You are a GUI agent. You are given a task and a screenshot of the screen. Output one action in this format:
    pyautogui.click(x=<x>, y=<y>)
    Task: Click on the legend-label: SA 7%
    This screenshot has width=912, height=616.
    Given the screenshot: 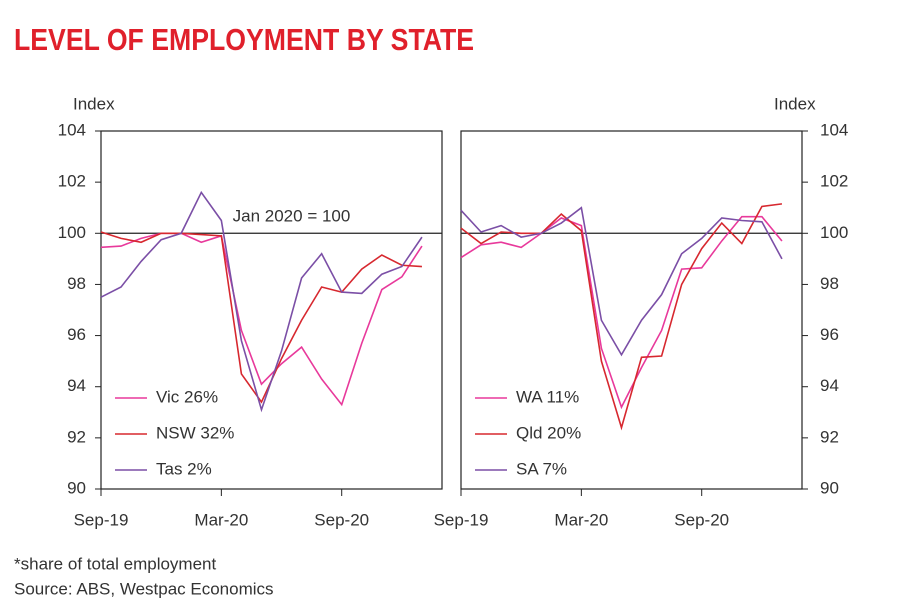 What is the action you would take?
    pyautogui.click(x=541, y=468)
    